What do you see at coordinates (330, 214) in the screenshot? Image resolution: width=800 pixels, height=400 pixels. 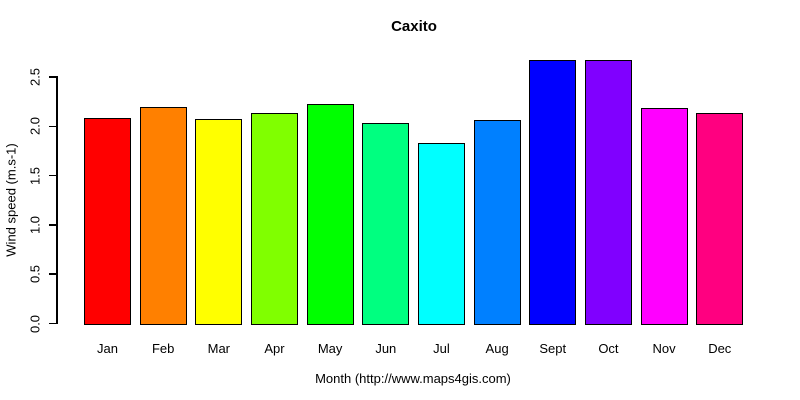 I see `bar-may` at bounding box center [330, 214].